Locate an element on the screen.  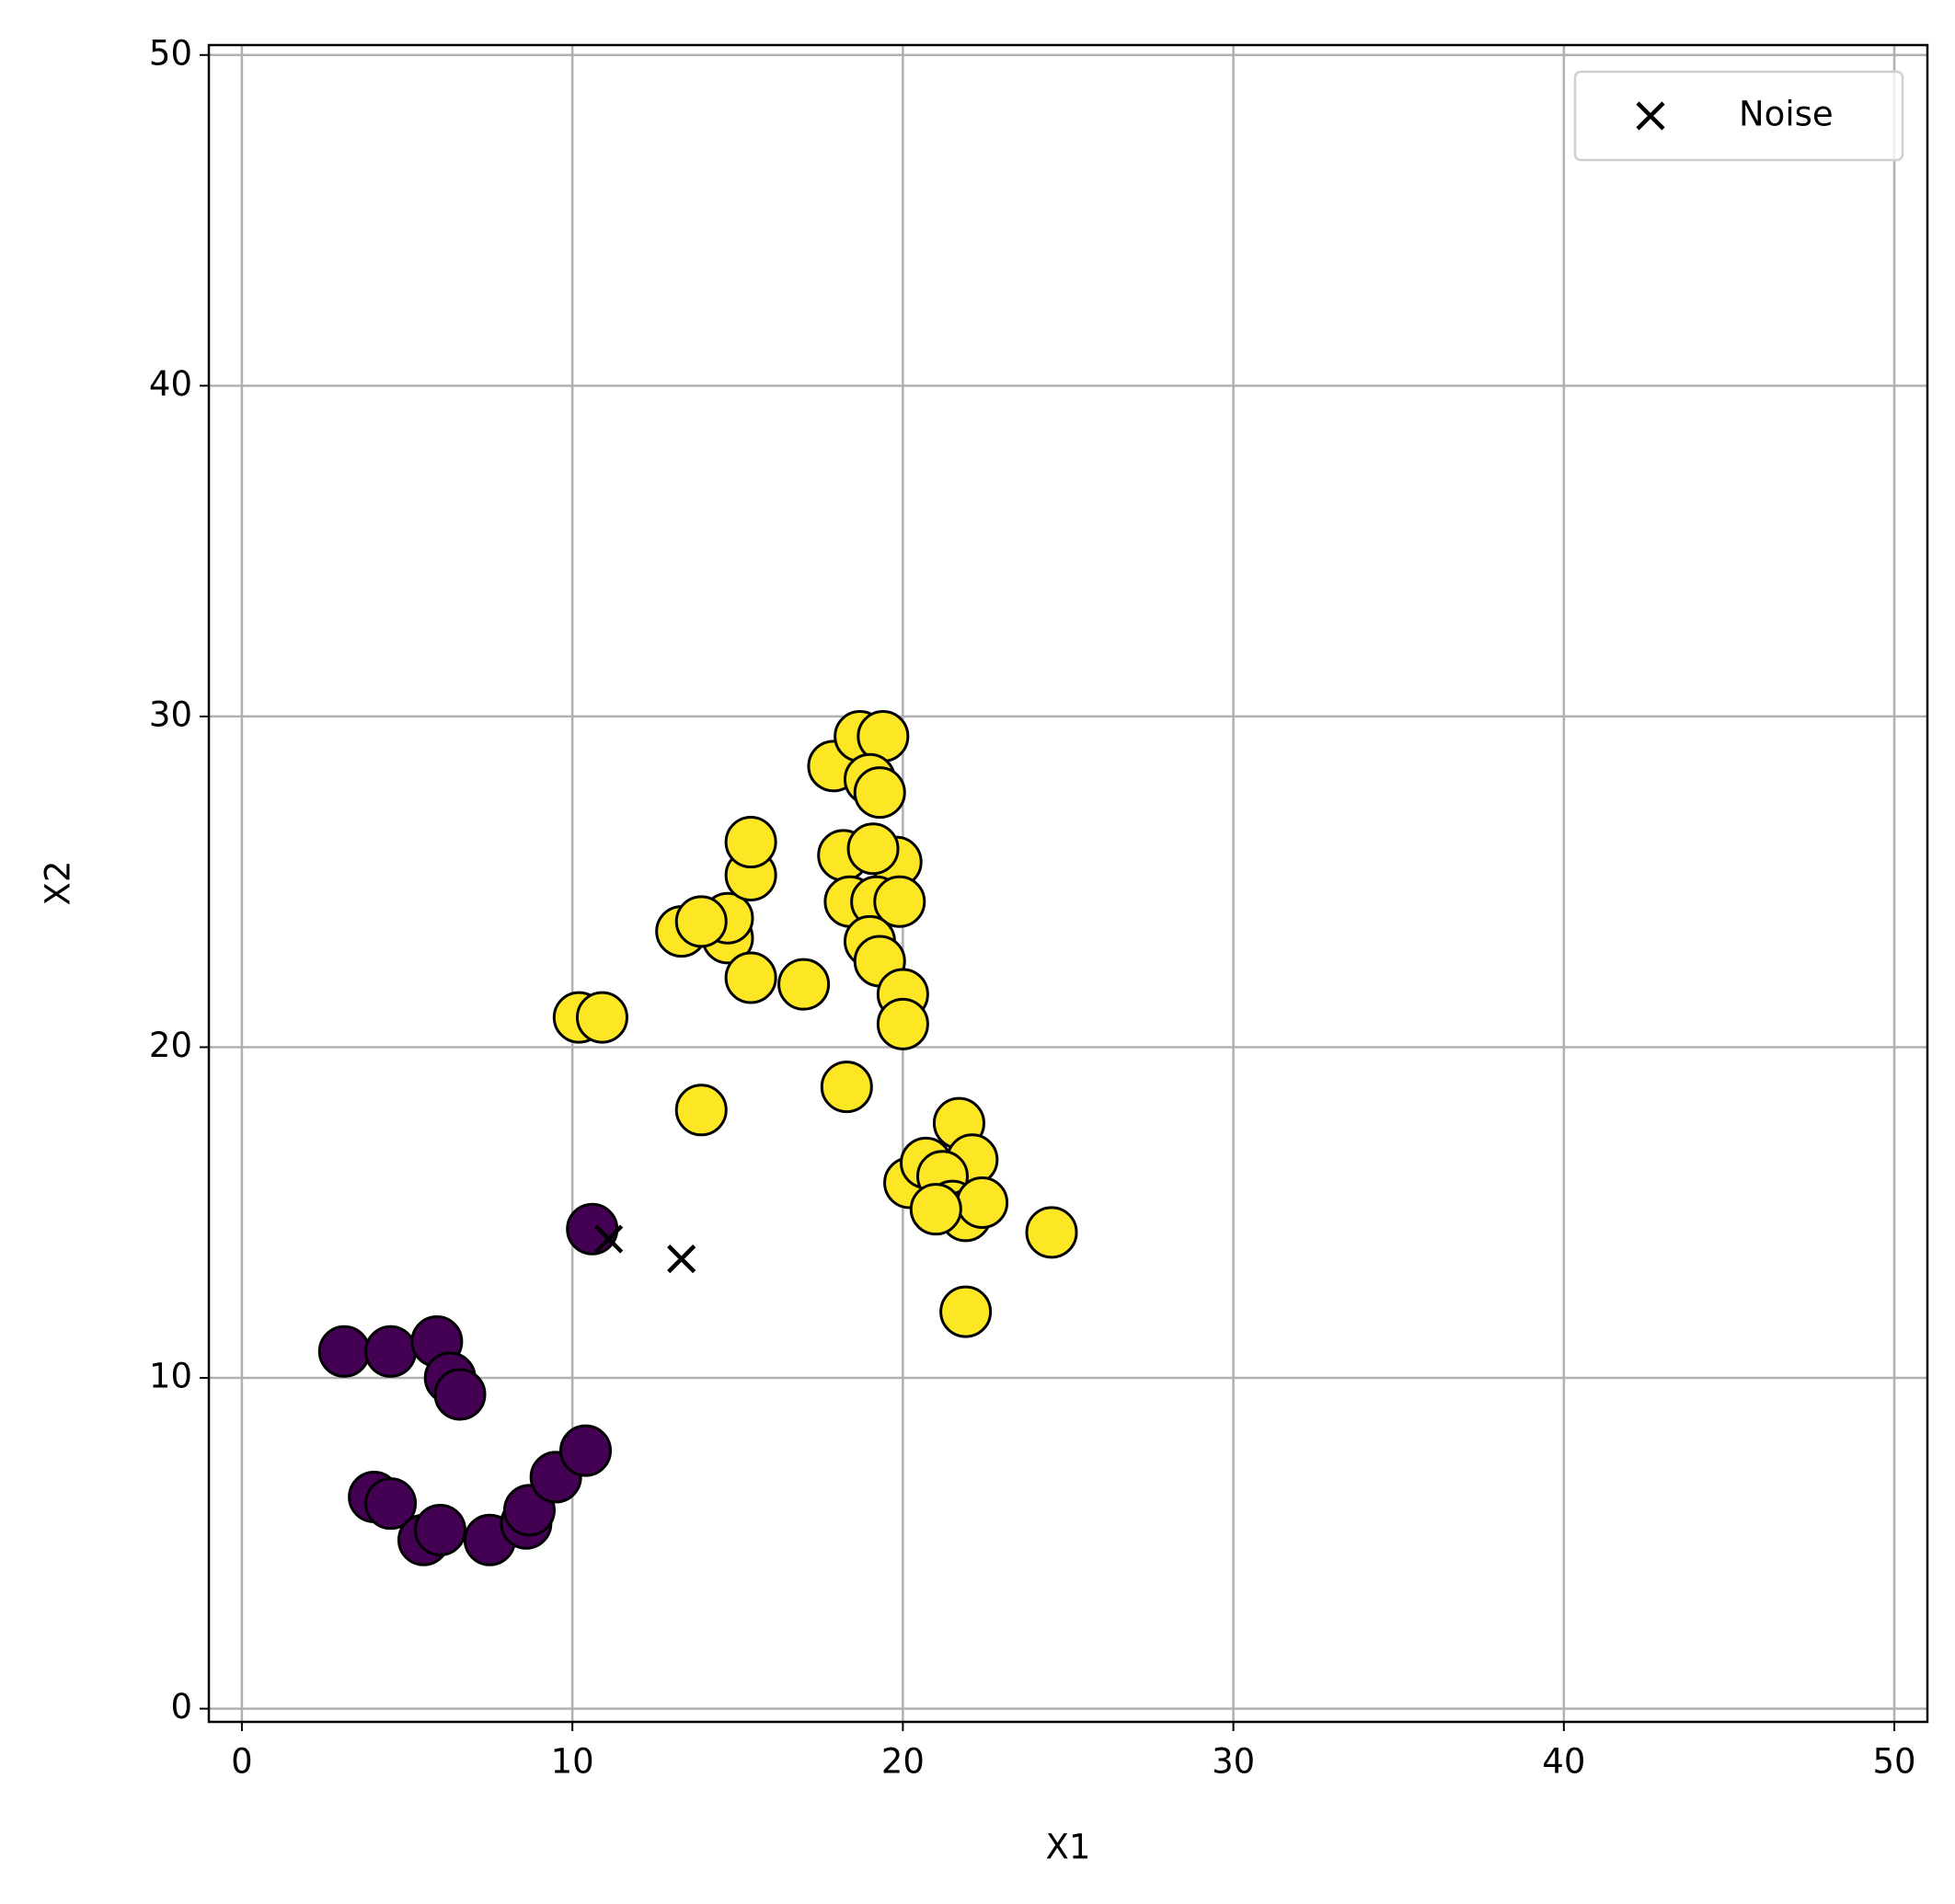
y-tick-label: 0 is located at coordinates (181, 1706).